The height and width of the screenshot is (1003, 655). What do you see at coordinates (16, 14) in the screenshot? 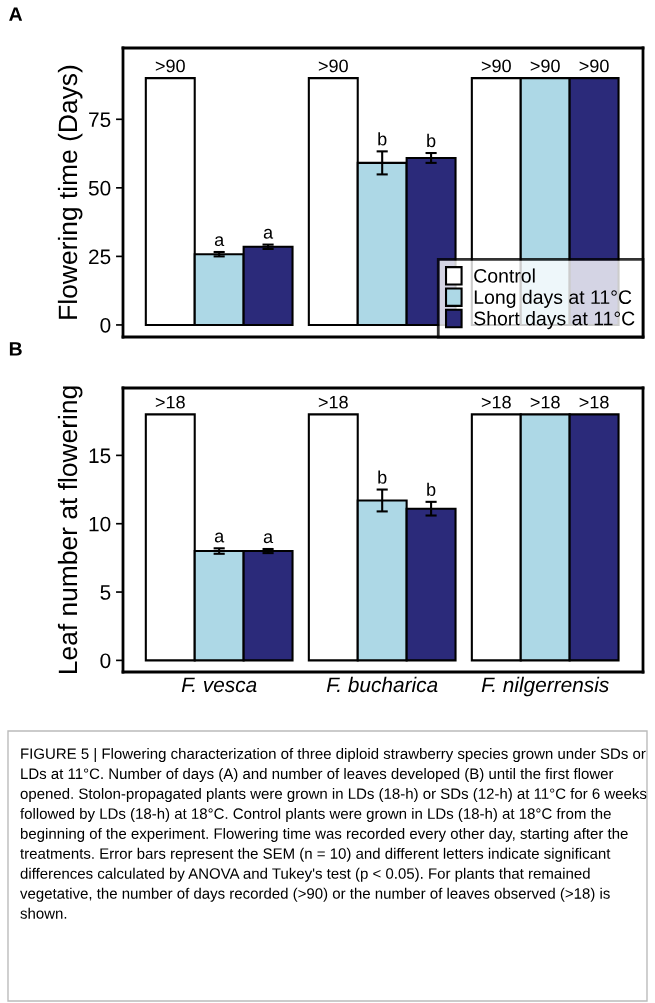
I see `chart-title: A` at bounding box center [16, 14].